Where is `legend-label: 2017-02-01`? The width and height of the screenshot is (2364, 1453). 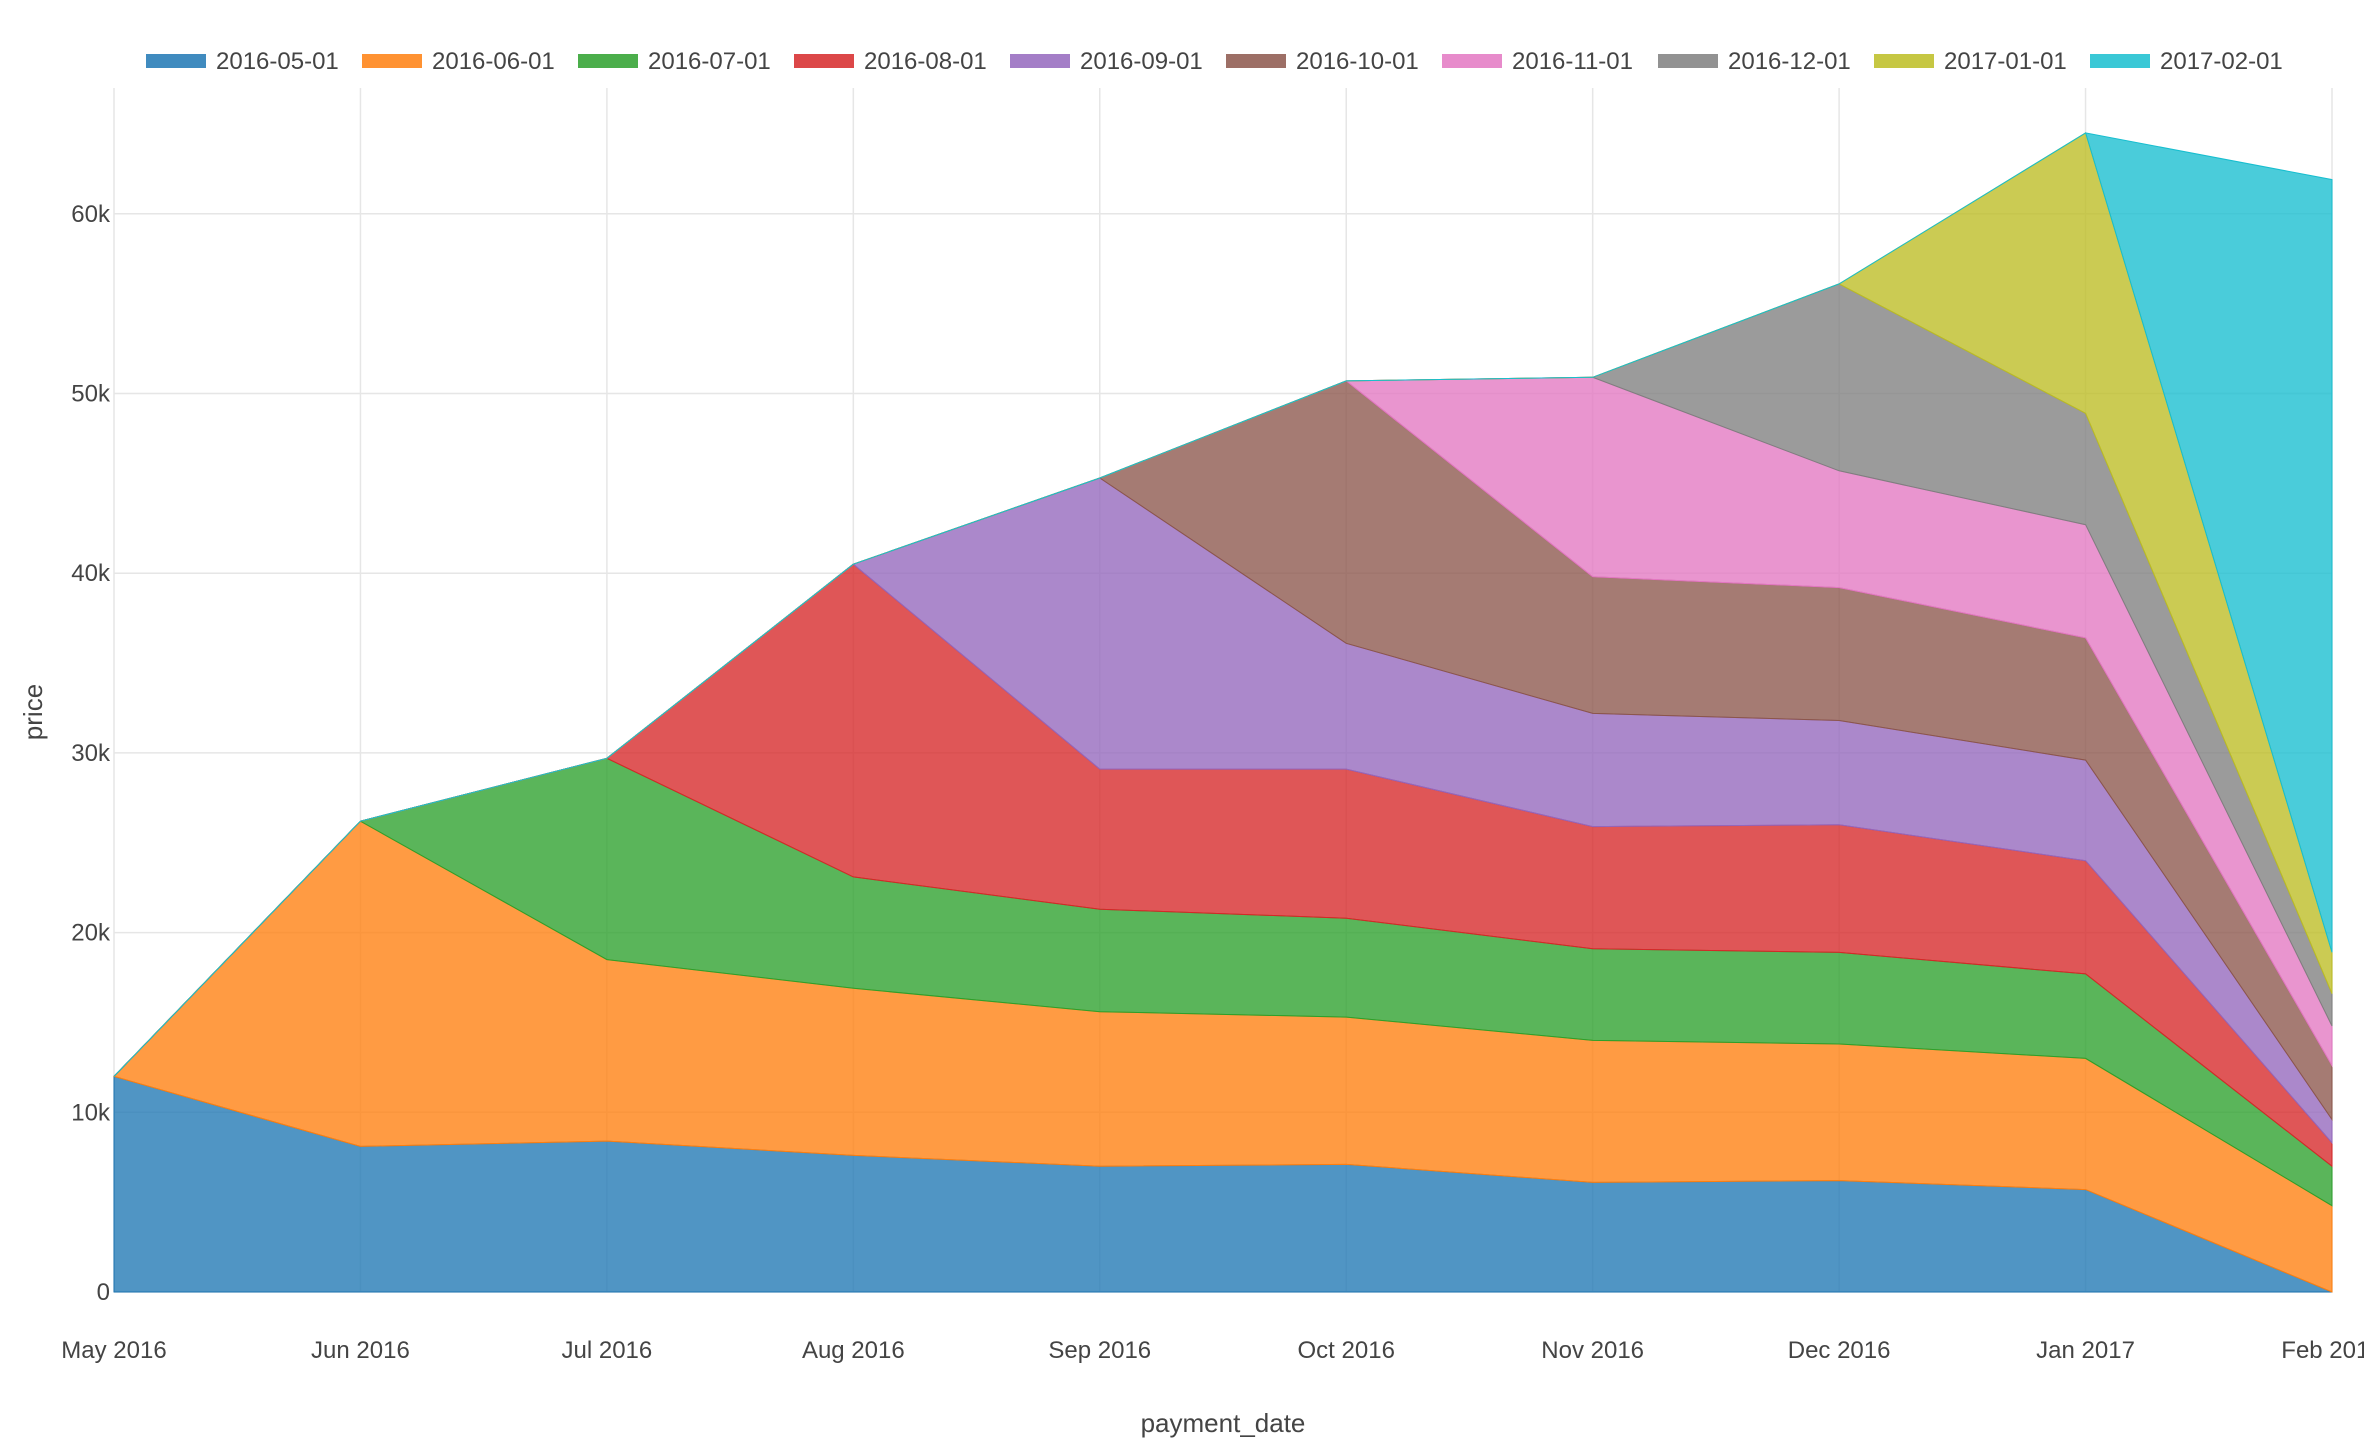 legend-label: 2017-02-01 is located at coordinates (2221, 61).